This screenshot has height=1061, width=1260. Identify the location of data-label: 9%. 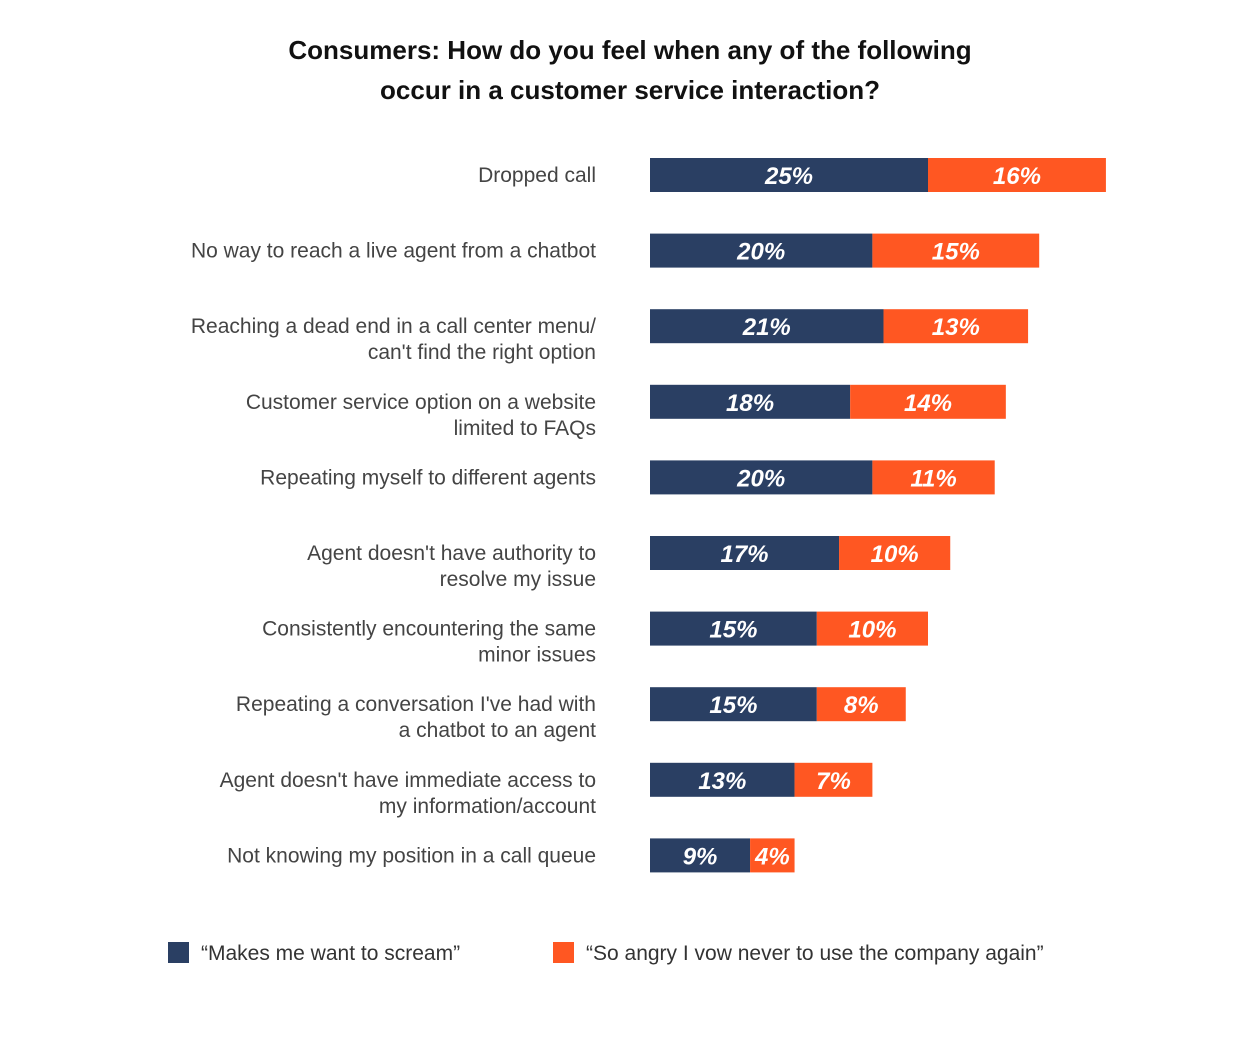
(700, 856).